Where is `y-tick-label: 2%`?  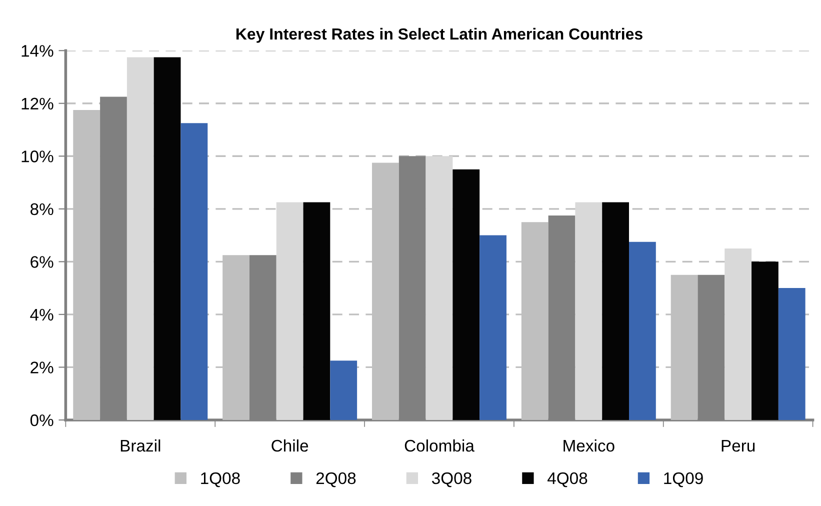
y-tick-label: 2% is located at coordinates (42, 368).